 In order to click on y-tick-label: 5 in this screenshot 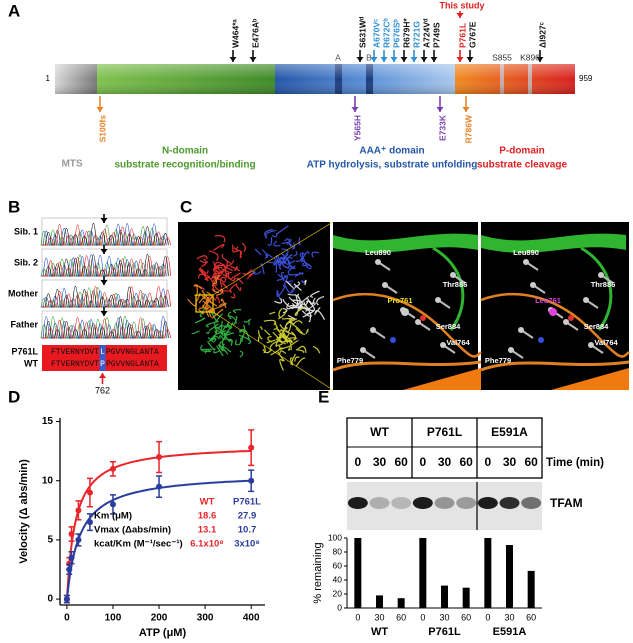, I will do `click(50, 540)`.